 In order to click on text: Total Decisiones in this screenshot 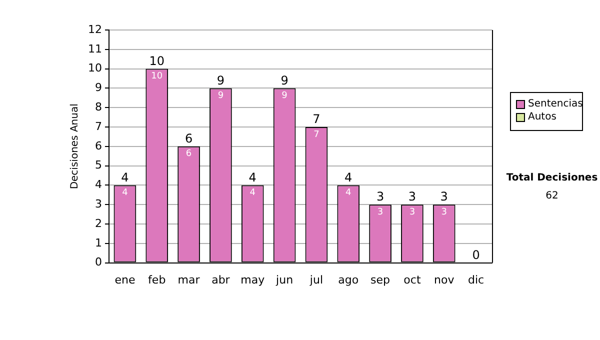, I will do `click(552, 178)`.